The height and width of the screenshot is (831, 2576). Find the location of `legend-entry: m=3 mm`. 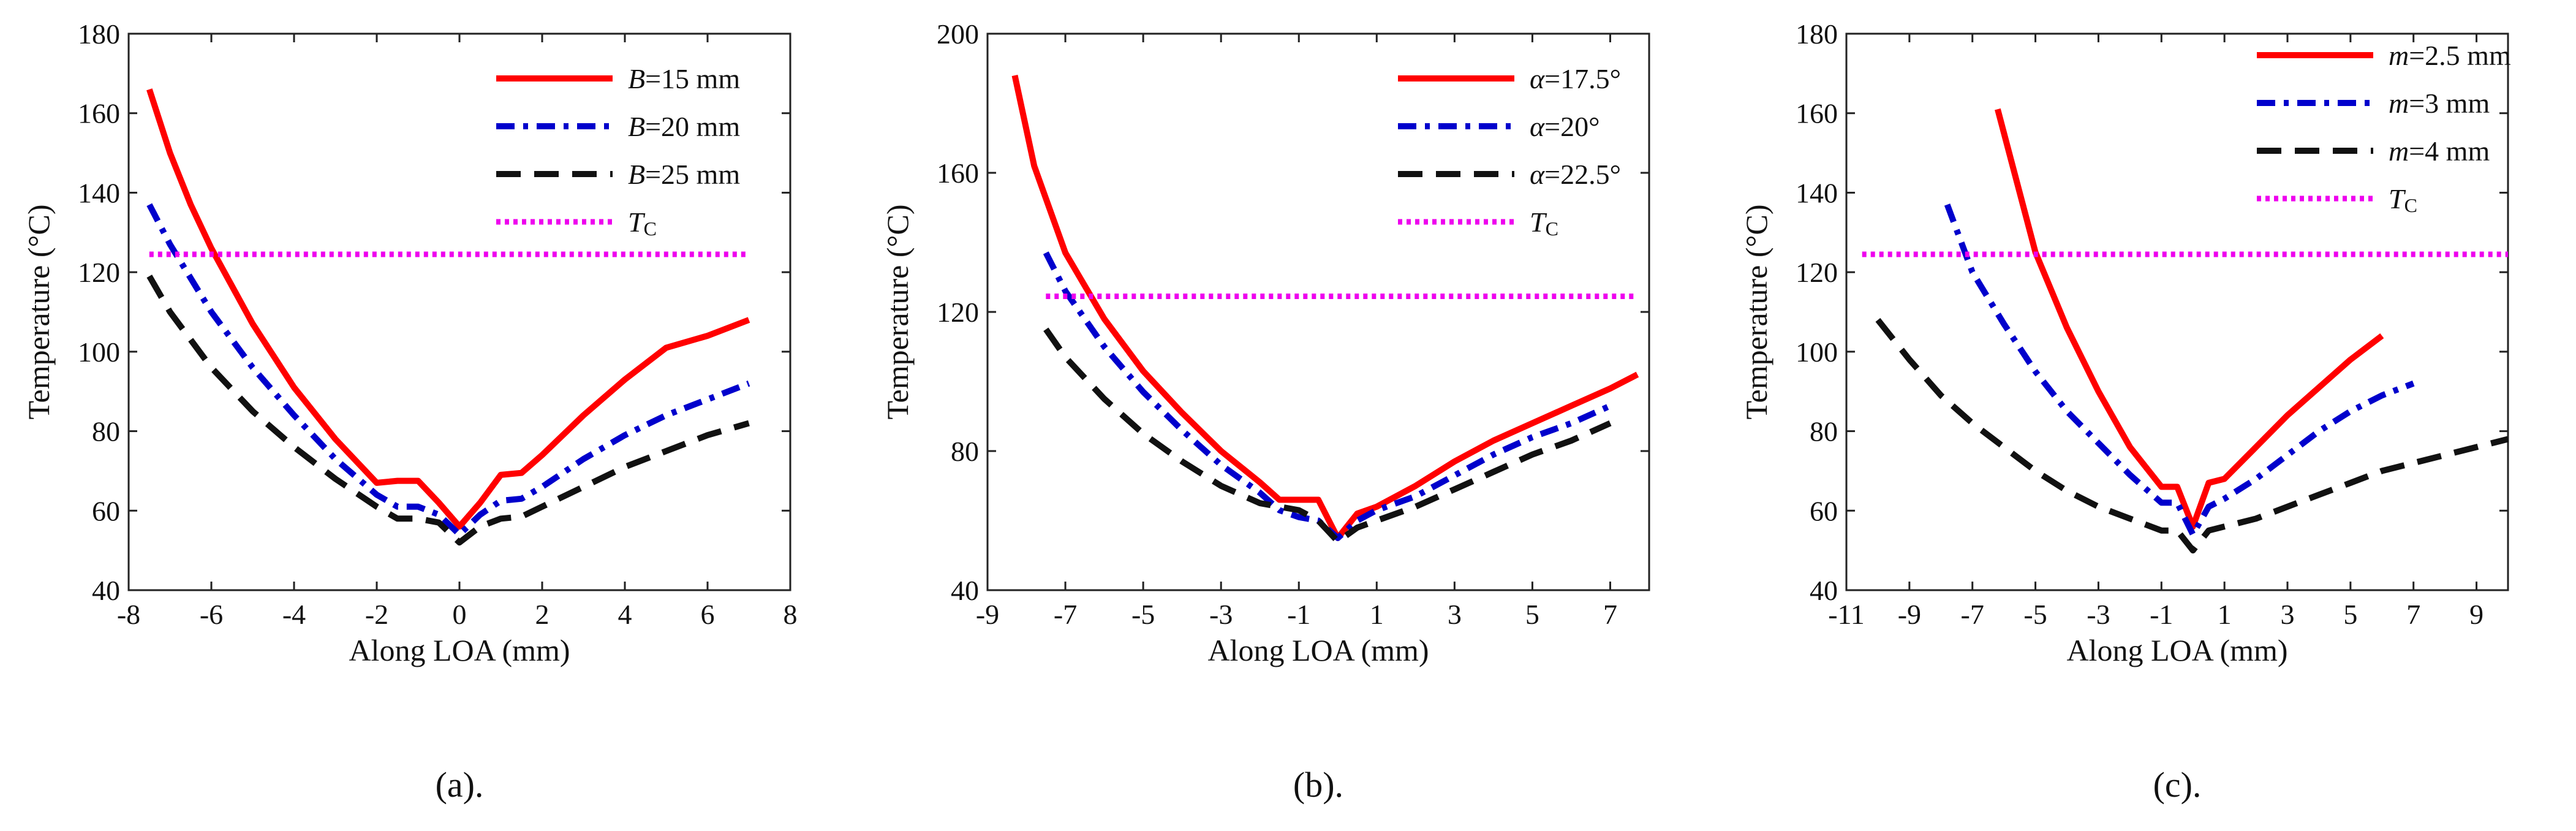

legend-entry: m=3 mm is located at coordinates (2439, 104).